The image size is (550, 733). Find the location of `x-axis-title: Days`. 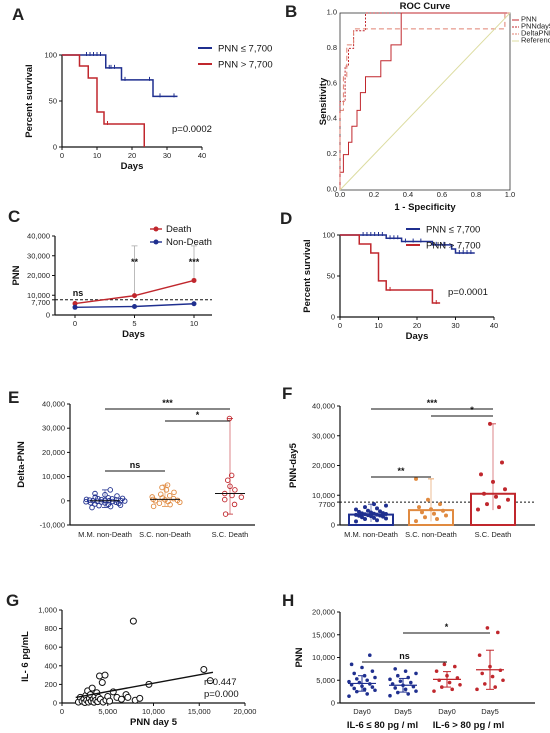

x-axis-title: Days is located at coordinates (132, 166).